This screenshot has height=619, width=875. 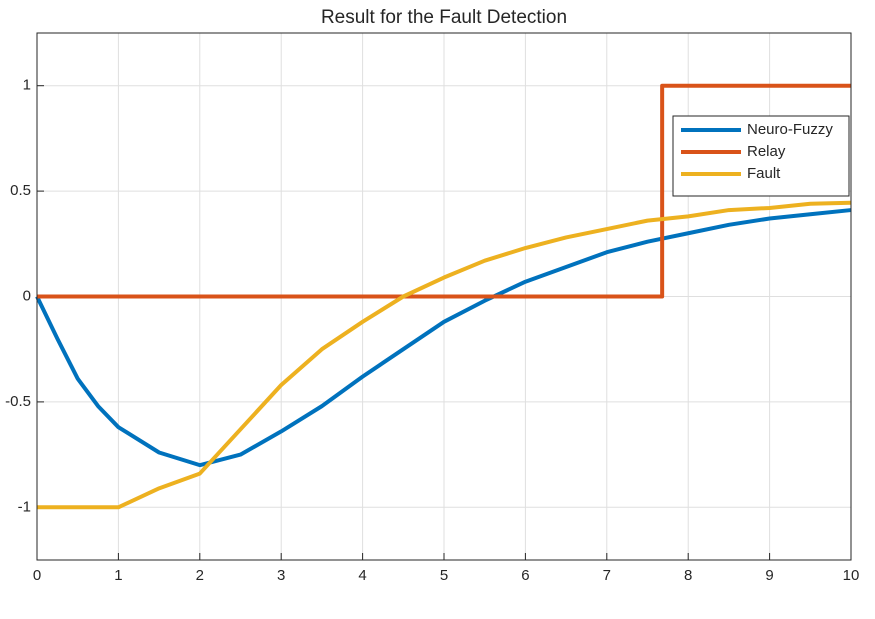 I want to click on x-tick-label: 3, so click(x=281, y=575).